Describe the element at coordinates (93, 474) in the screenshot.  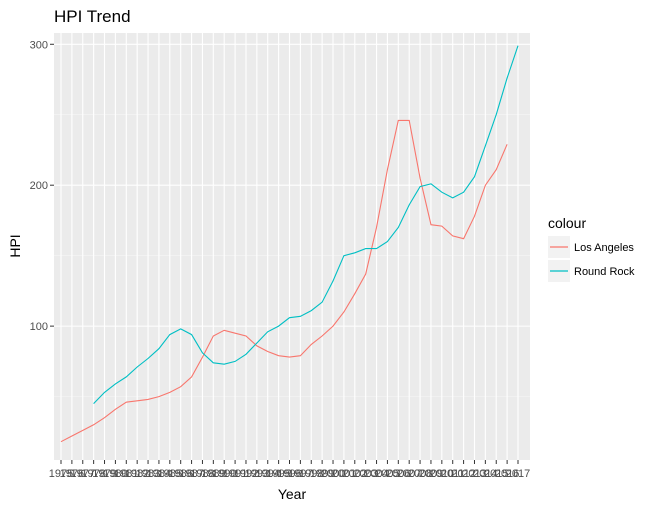
I see `x-tick-label: 1978` at that location.